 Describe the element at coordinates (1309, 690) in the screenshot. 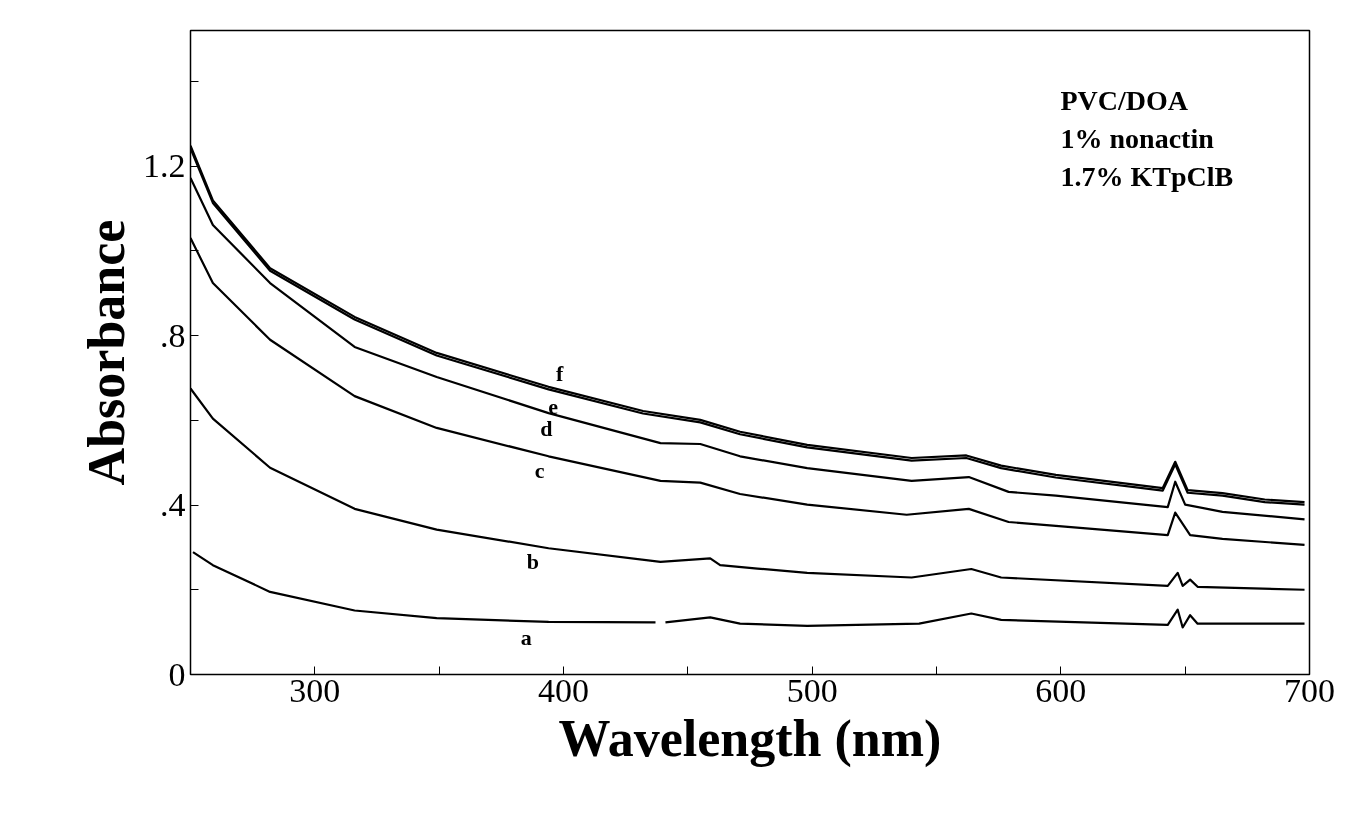

I see `x-tick-label: 700` at that location.